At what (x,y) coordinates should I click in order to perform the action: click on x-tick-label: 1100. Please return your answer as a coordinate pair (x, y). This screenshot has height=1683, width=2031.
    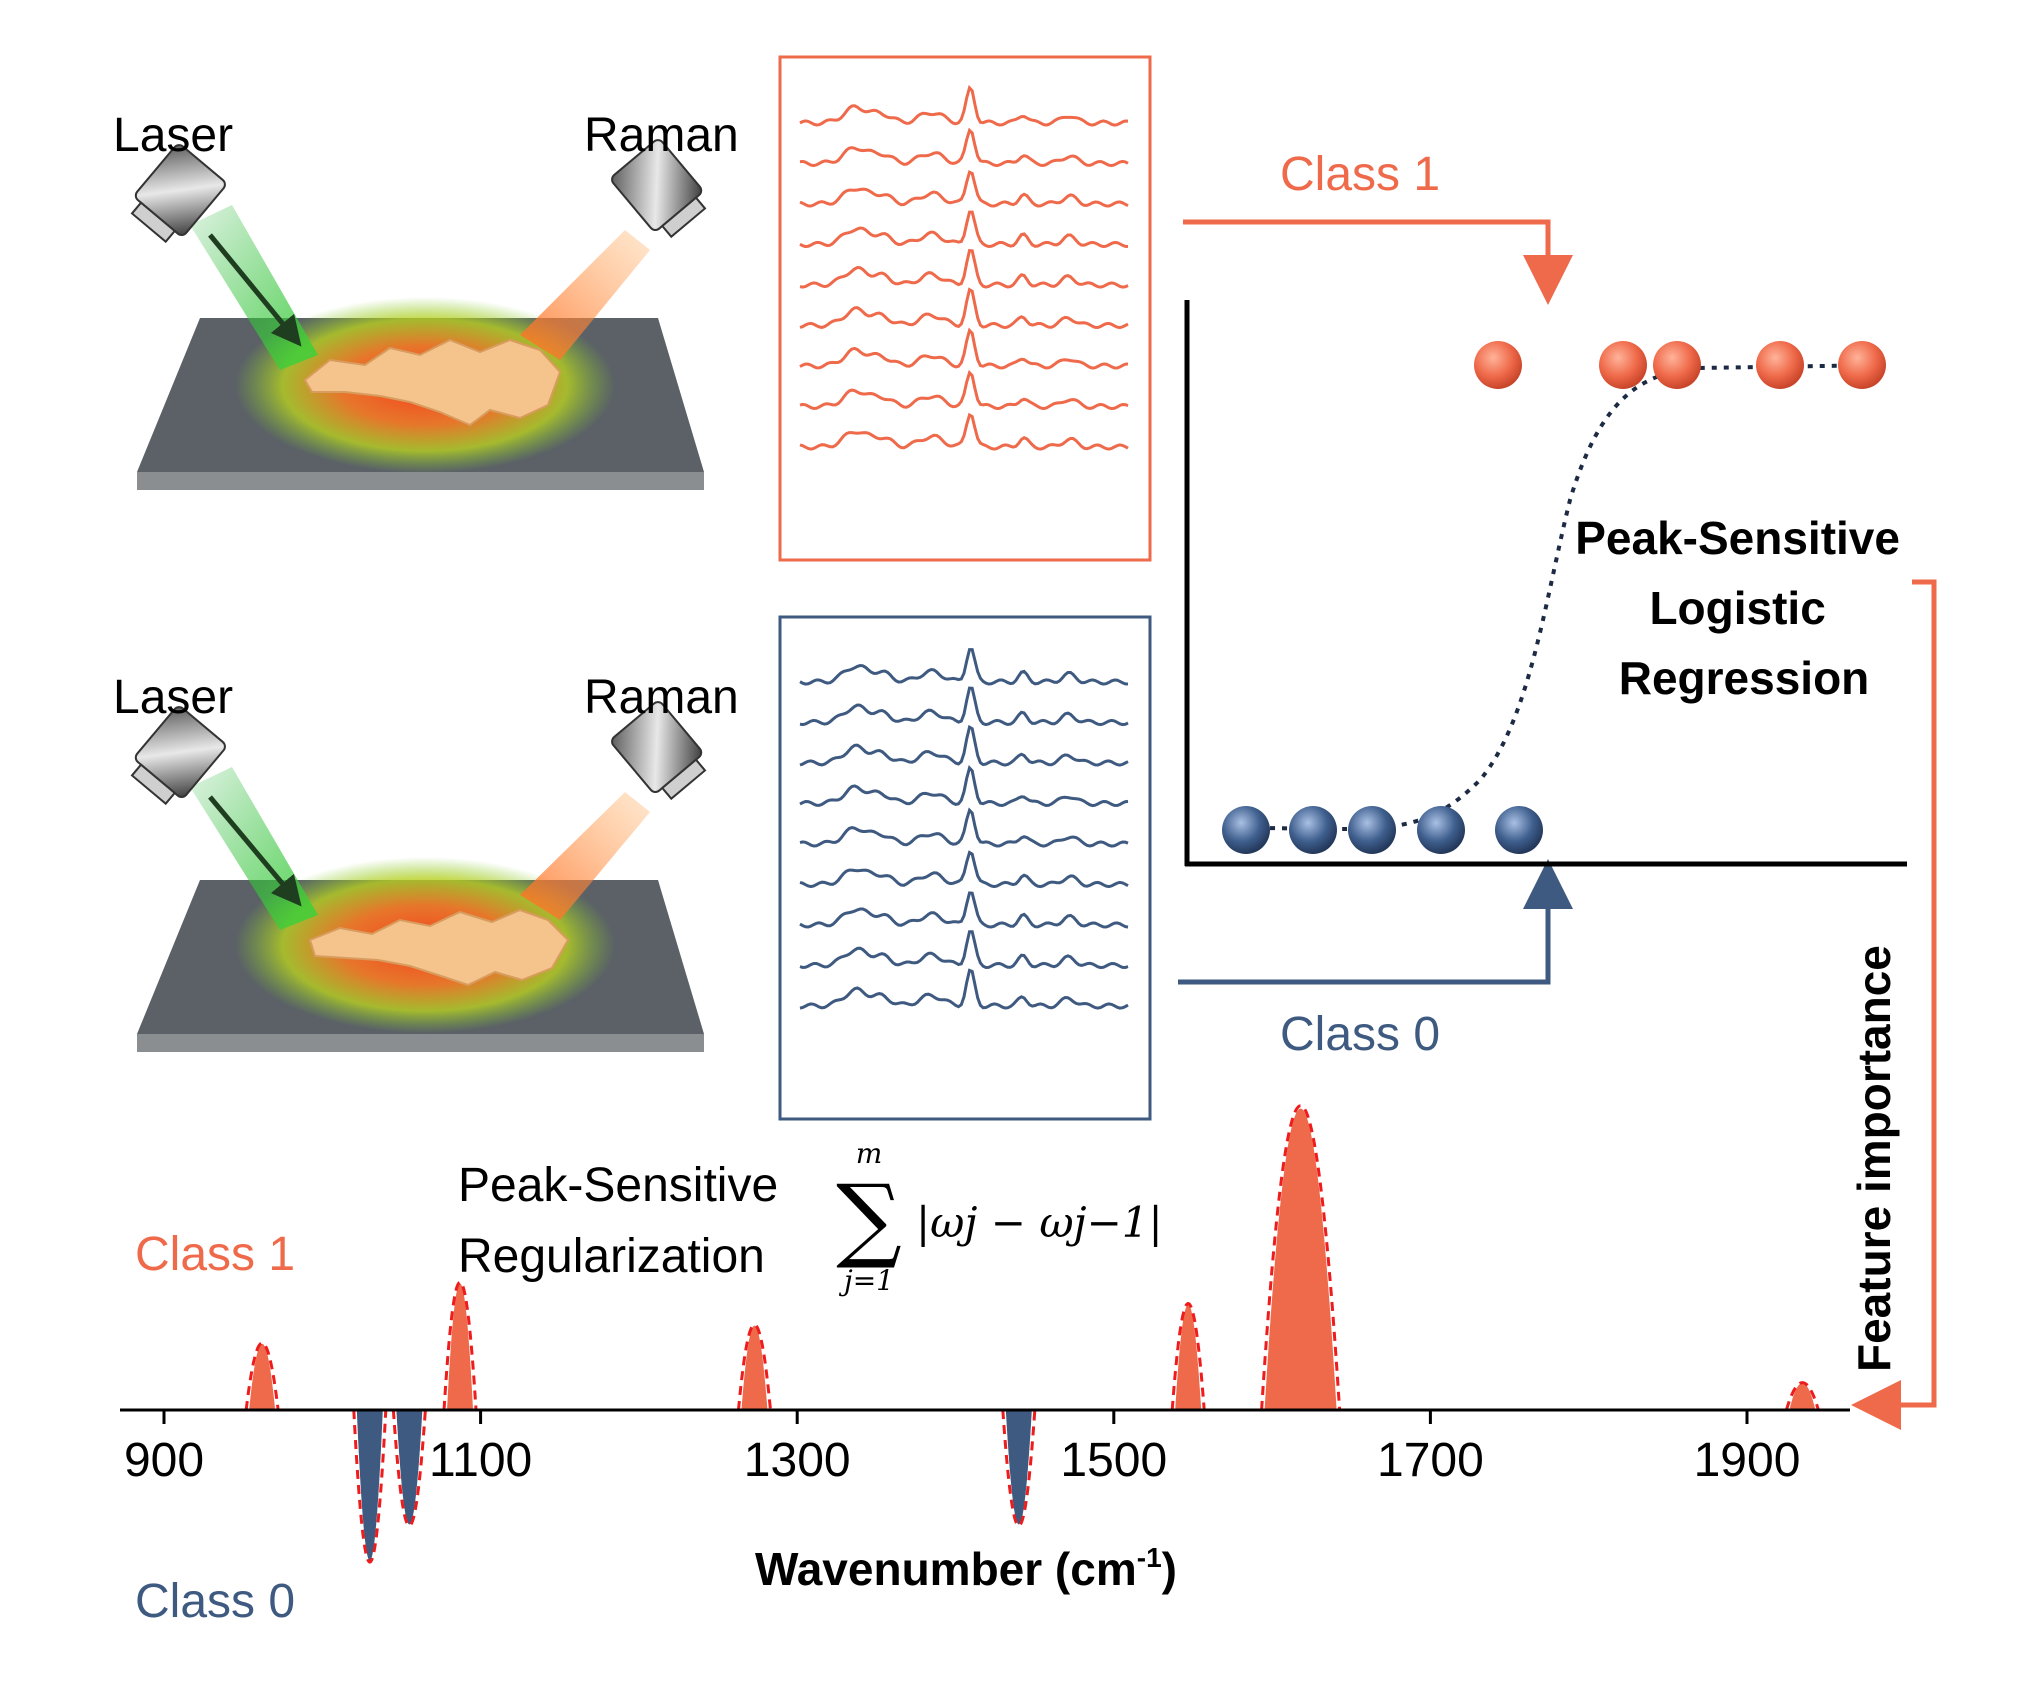
    Looking at the image, I should click on (480, 1460).